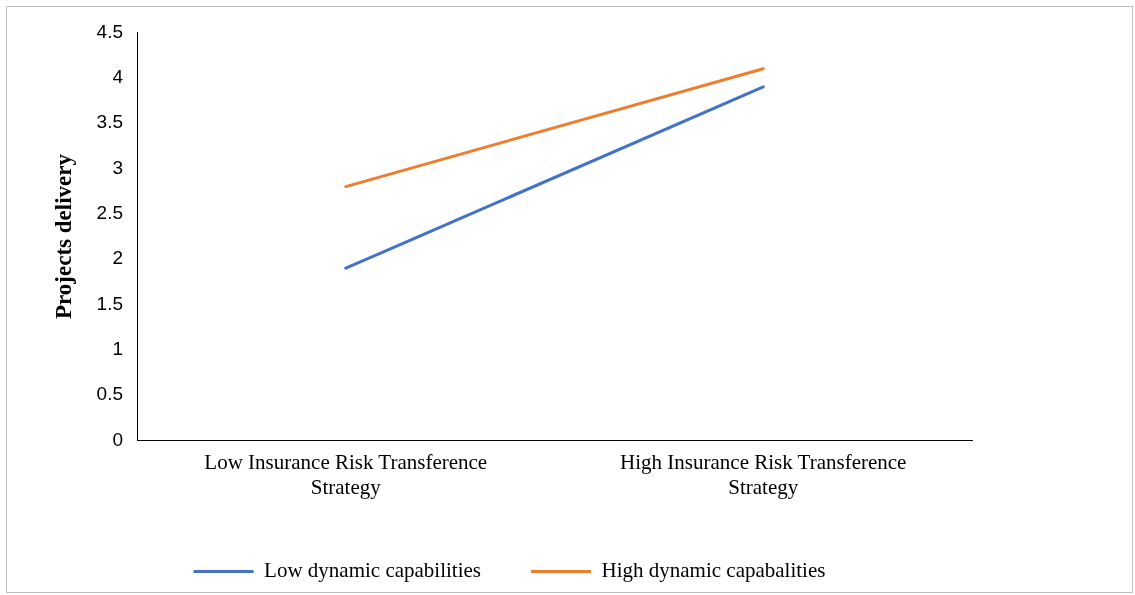 This screenshot has width=1135, height=595. What do you see at coordinates (118, 439) in the screenshot?
I see `y-tick-label: 0` at bounding box center [118, 439].